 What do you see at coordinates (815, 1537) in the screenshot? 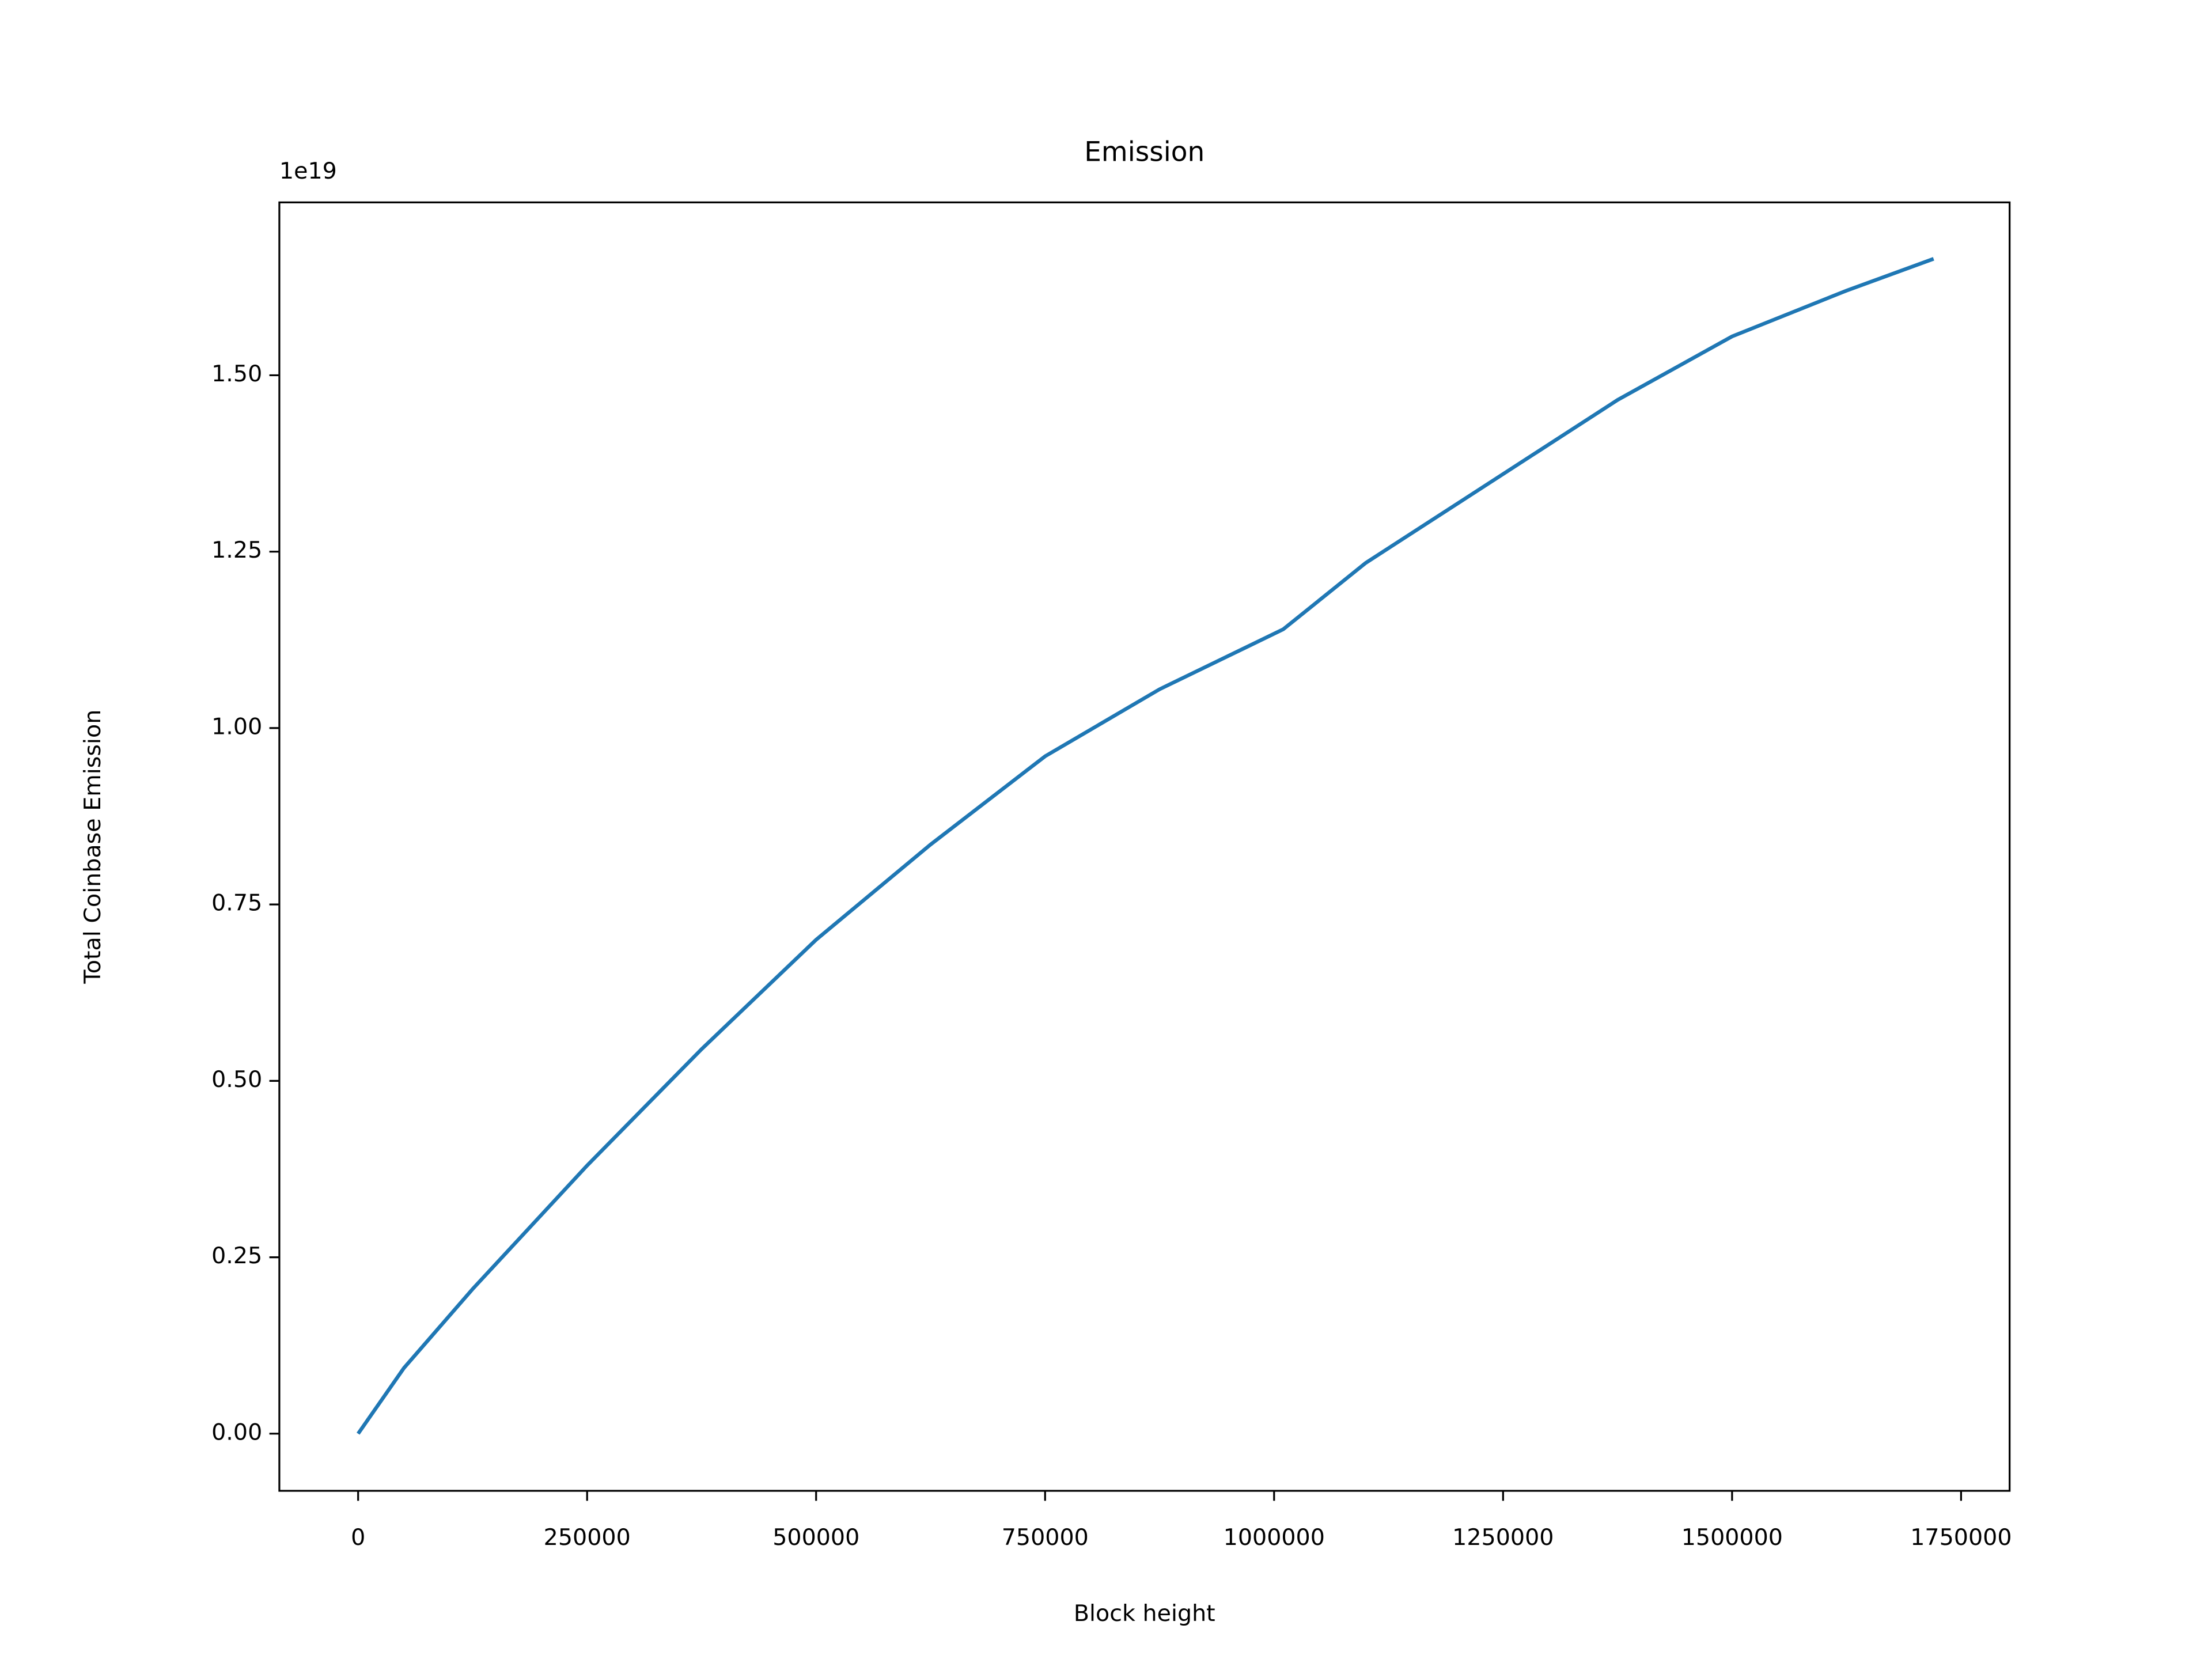
I see `x-tick-label: 500000` at bounding box center [815, 1537].